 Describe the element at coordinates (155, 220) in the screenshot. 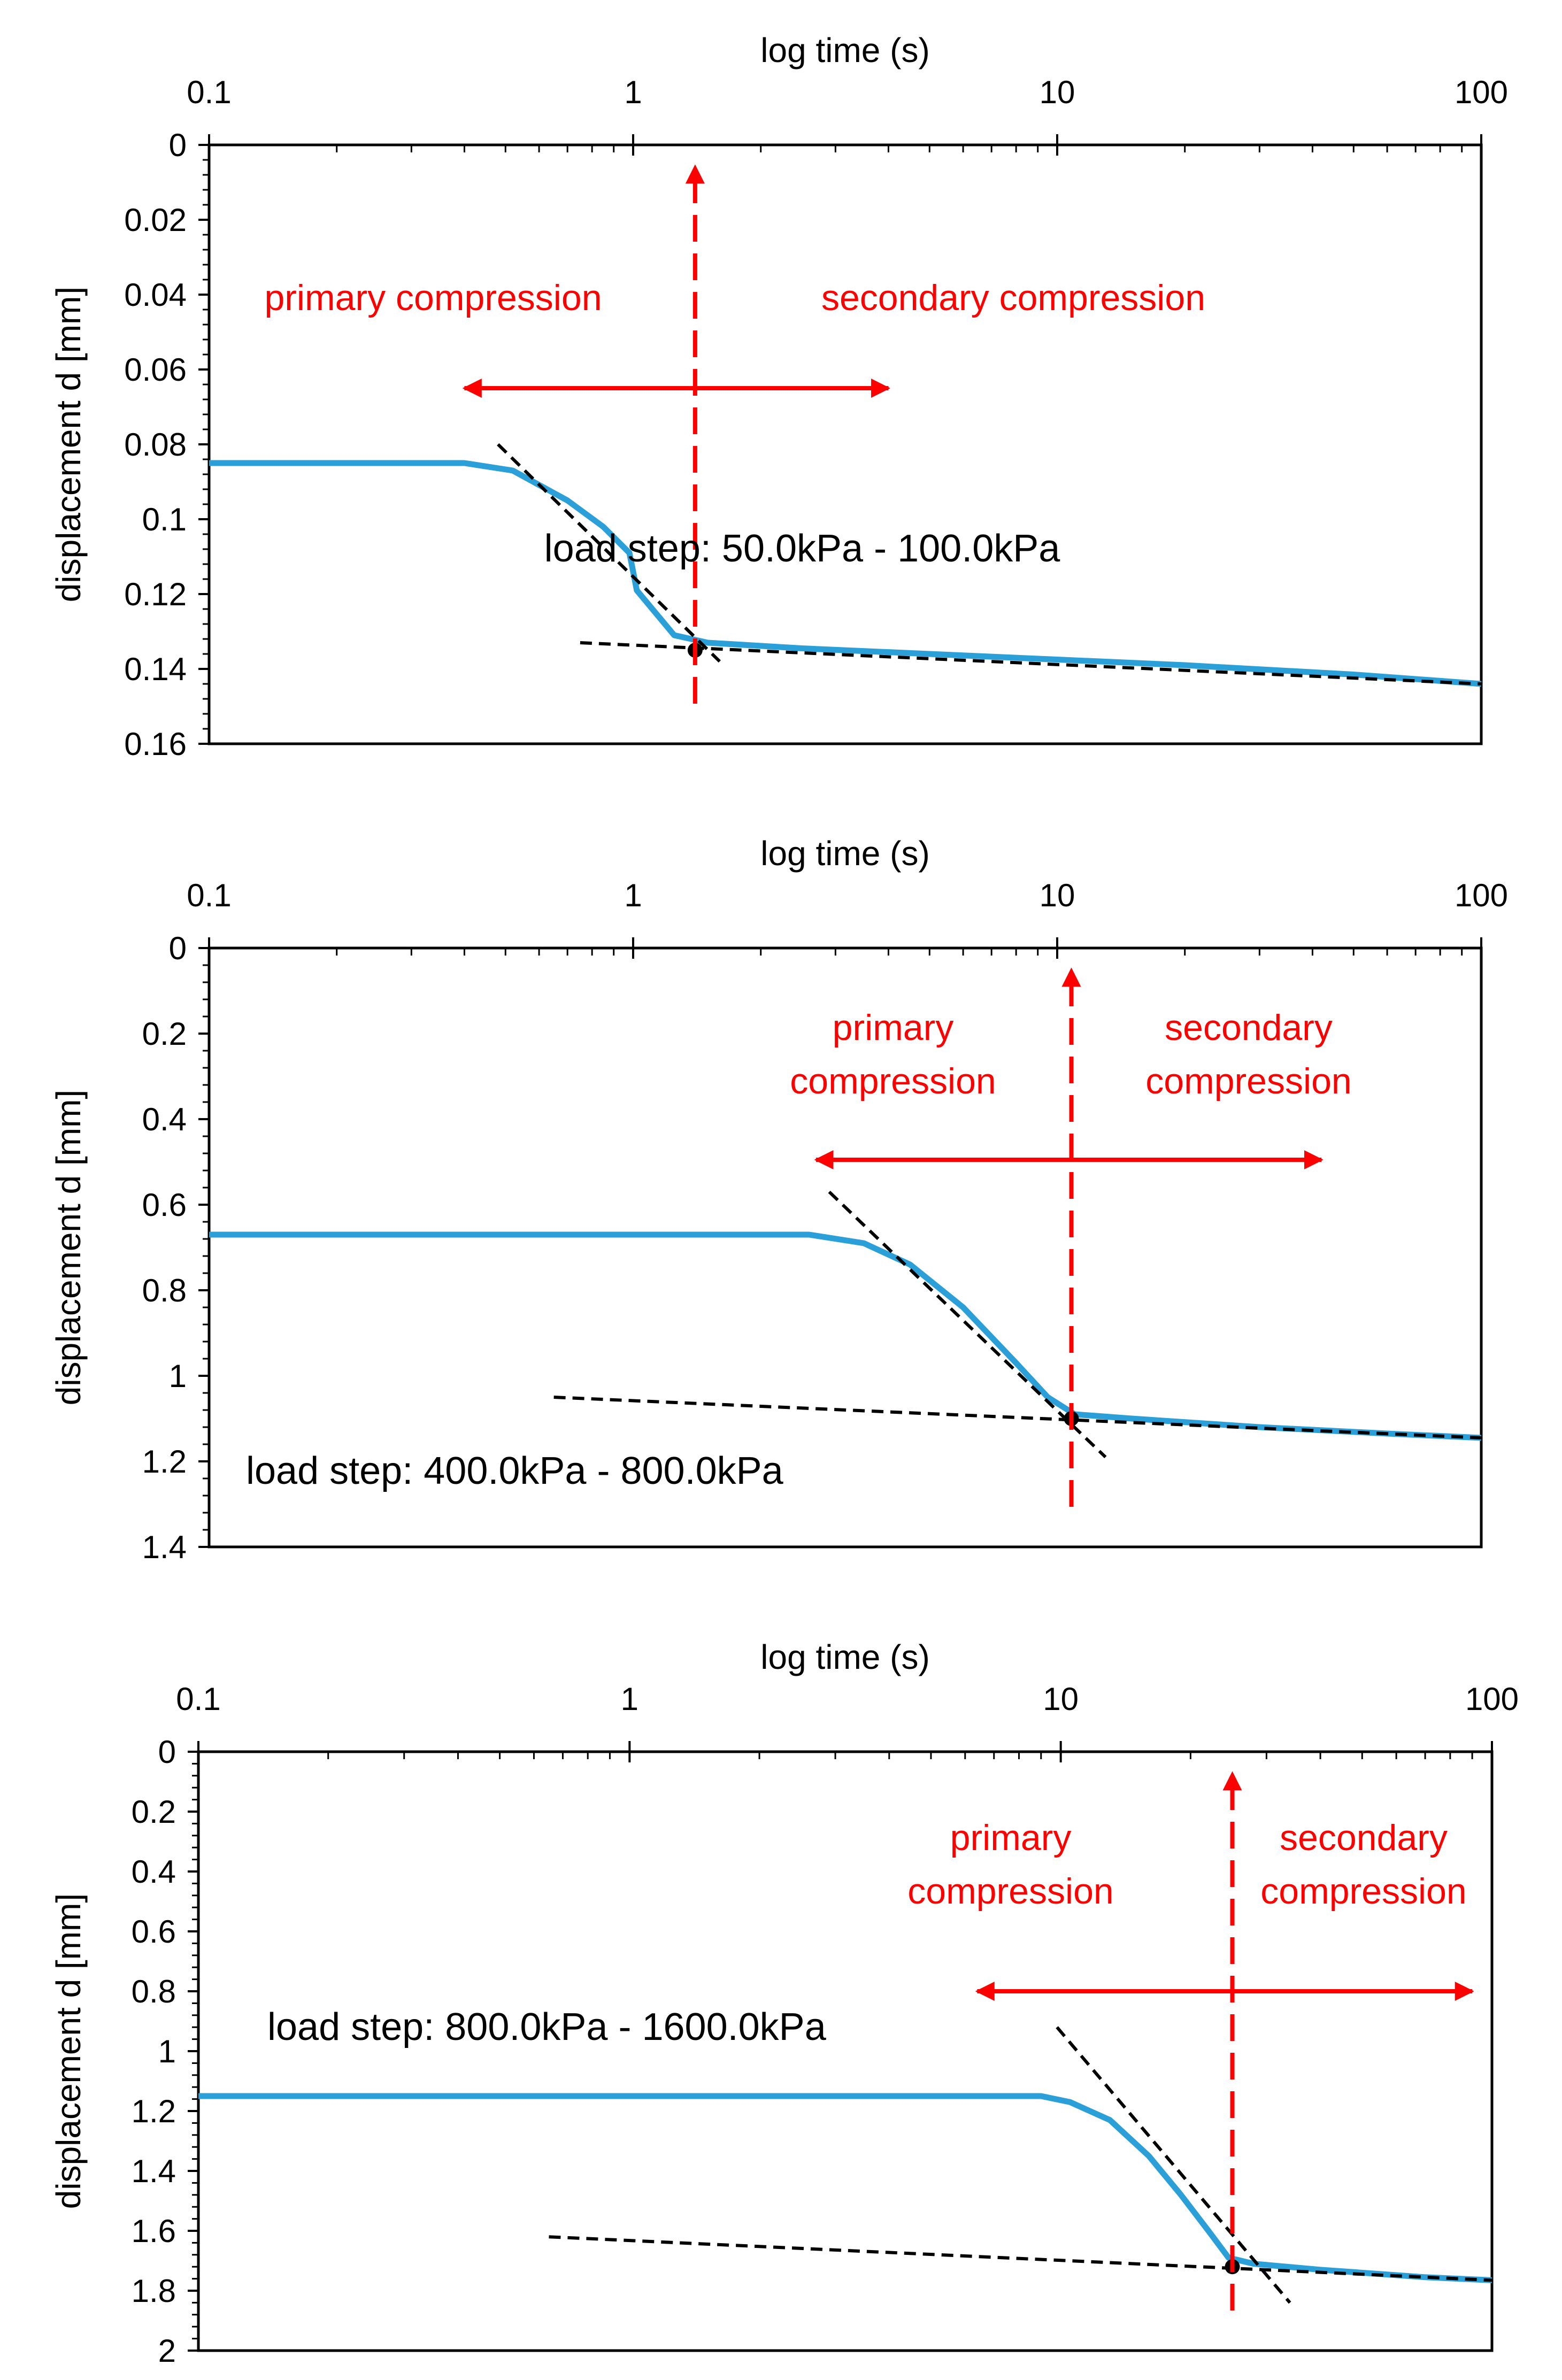

I see `y-tick-label: 0.02` at that location.